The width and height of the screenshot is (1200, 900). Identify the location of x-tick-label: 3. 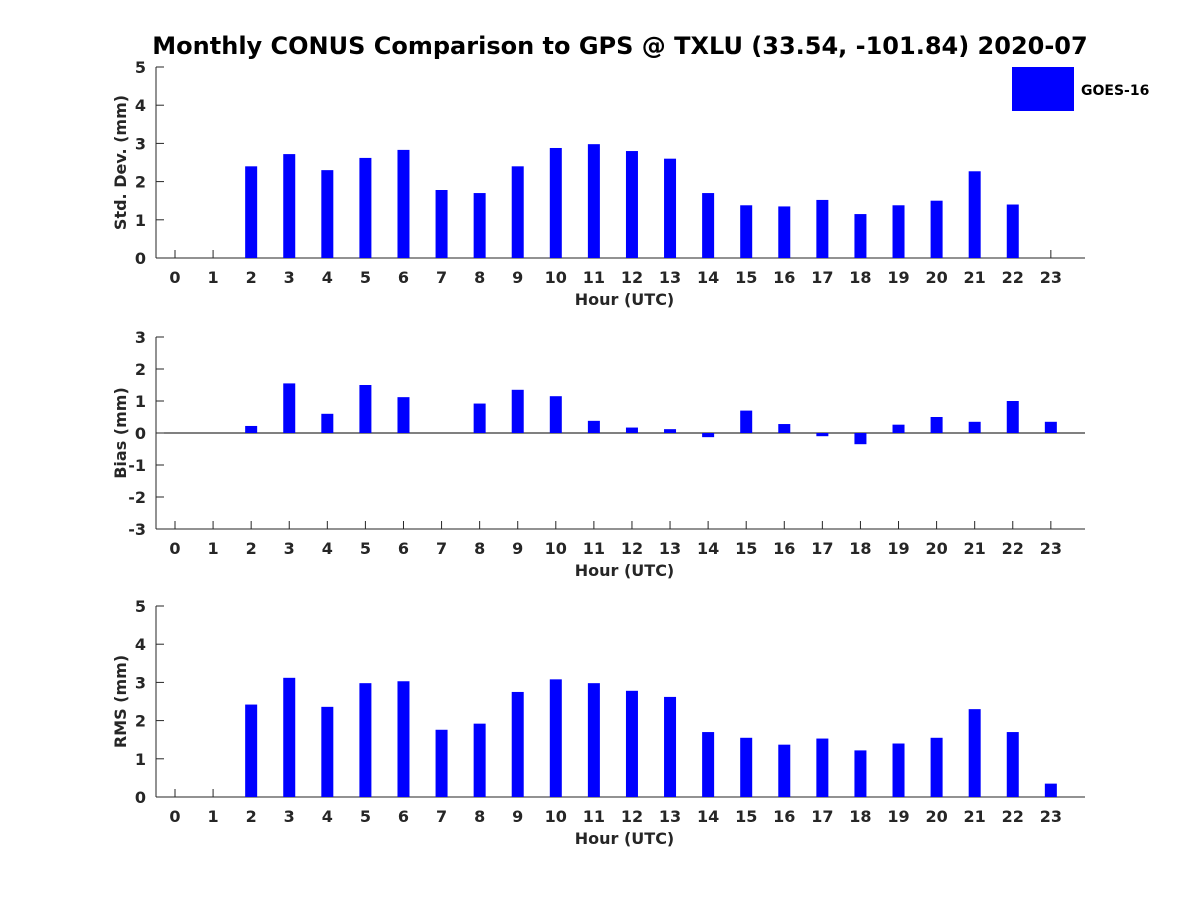
(289, 816).